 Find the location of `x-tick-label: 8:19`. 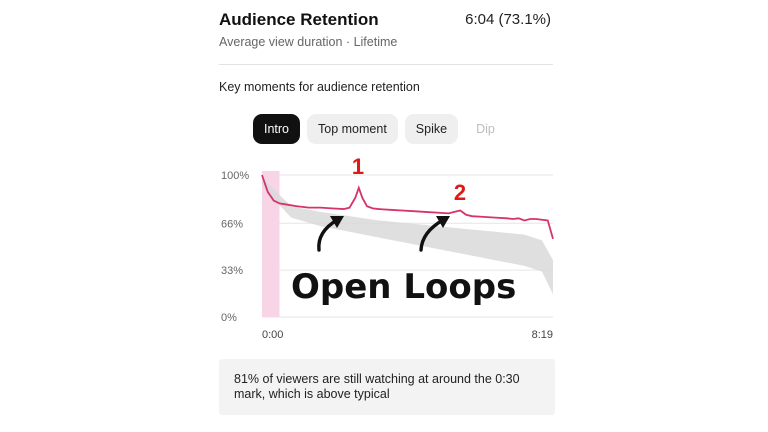

x-tick-label: 8:19 is located at coordinates (542, 335).